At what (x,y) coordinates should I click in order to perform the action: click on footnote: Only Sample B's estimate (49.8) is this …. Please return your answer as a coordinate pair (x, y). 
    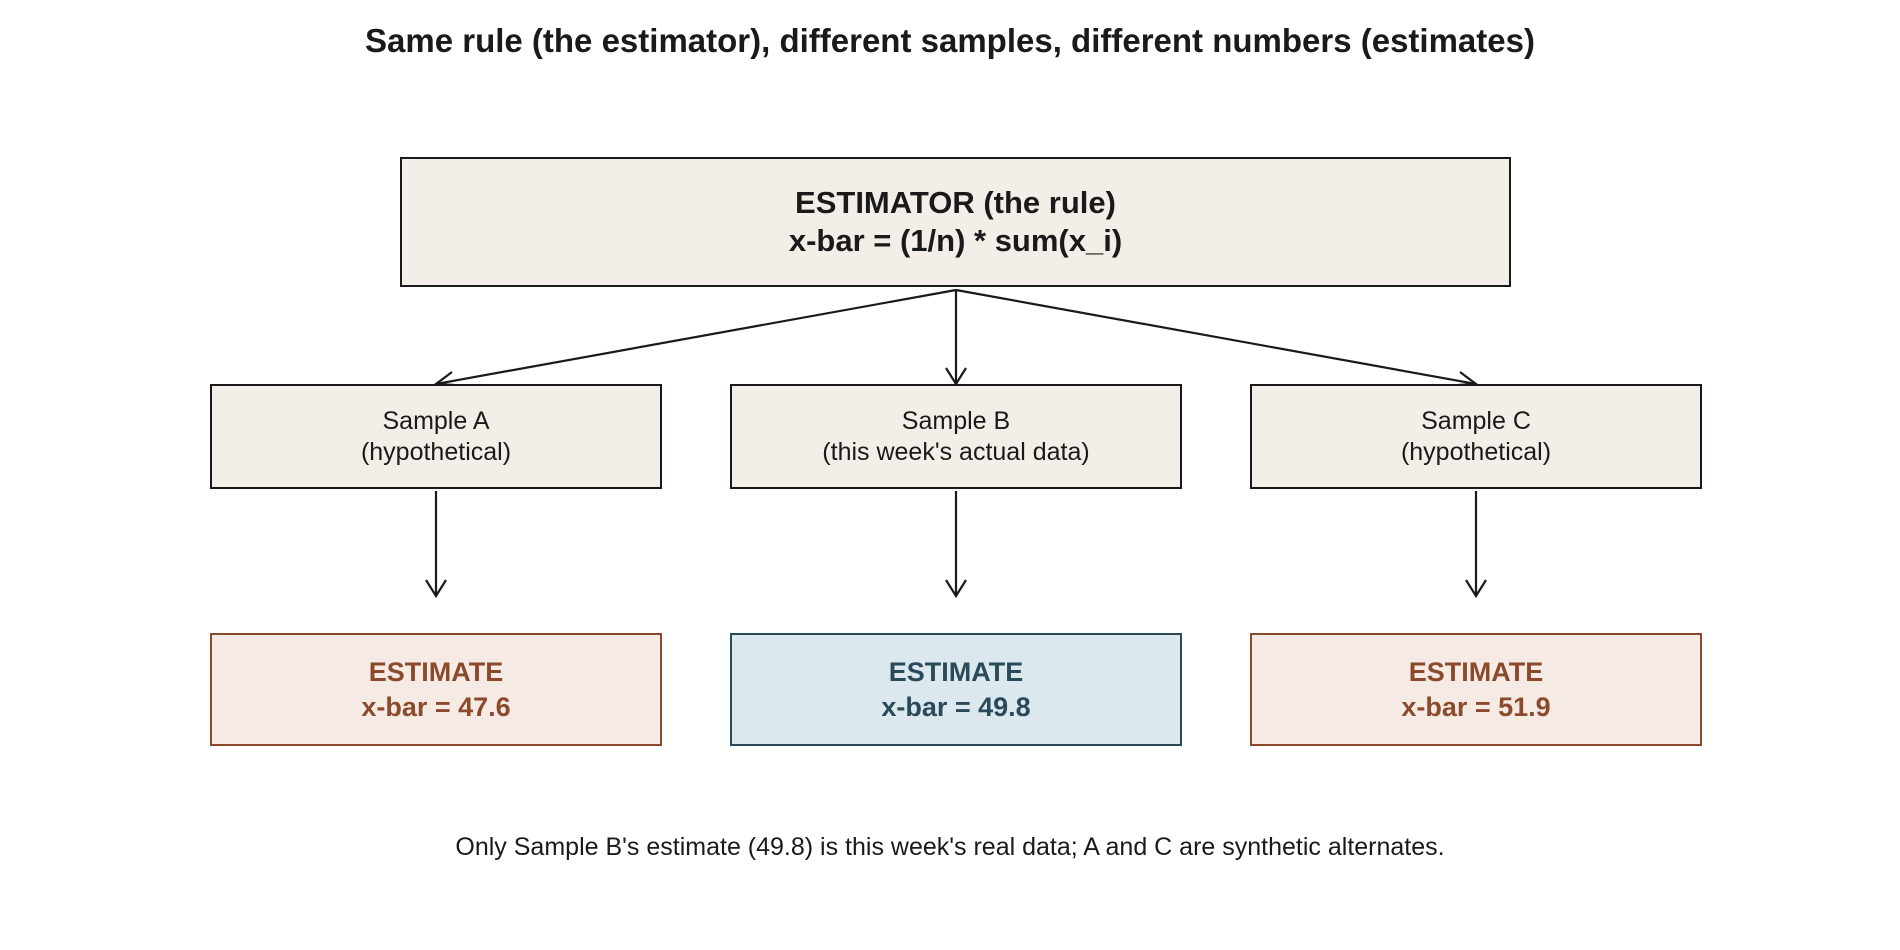
    Looking at the image, I should click on (950, 847).